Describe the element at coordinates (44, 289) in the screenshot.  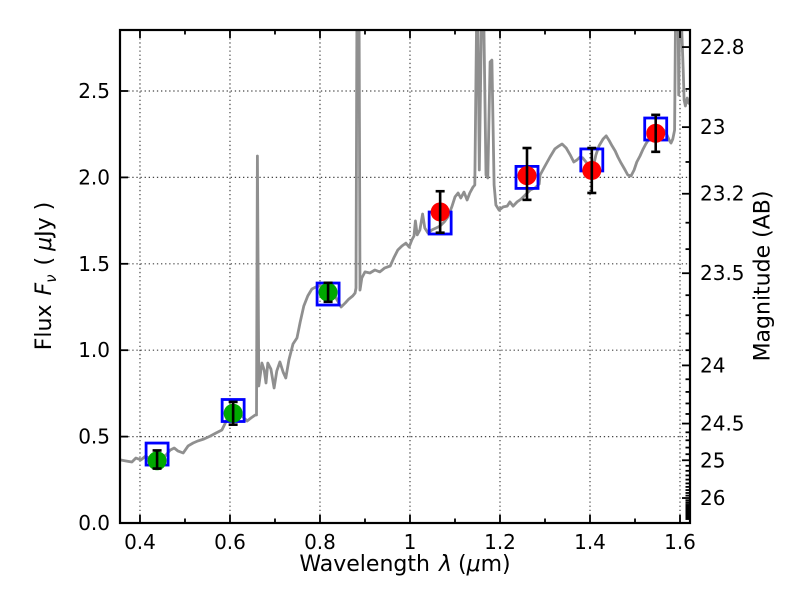
I see `flux-symbol: F` at that location.